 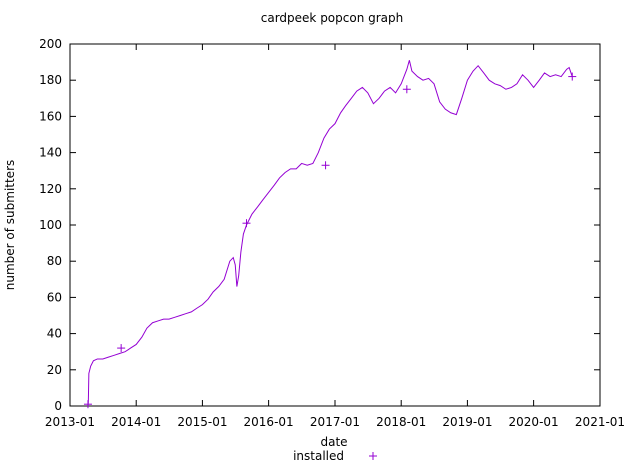 I want to click on x-axis-label: date, so click(x=333, y=442).